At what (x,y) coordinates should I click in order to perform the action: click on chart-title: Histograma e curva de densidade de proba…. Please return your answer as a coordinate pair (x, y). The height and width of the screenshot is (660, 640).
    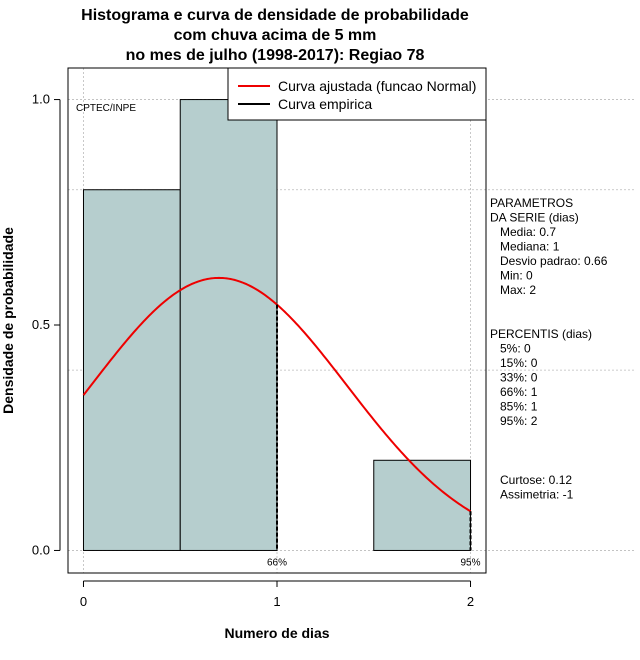
    Looking at the image, I should click on (275, 35).